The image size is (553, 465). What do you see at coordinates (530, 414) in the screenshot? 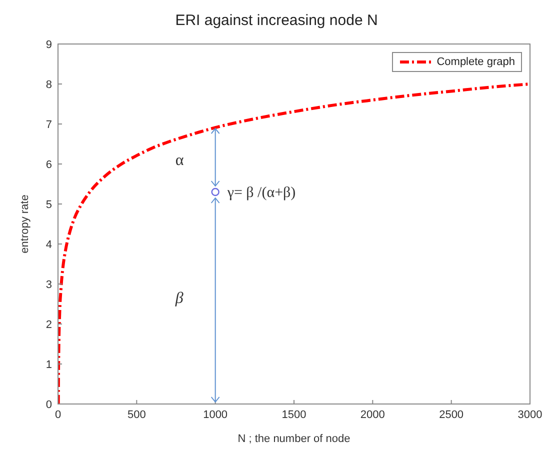
I see `x-tick-label: 3000` at bounding box center [530, 414].